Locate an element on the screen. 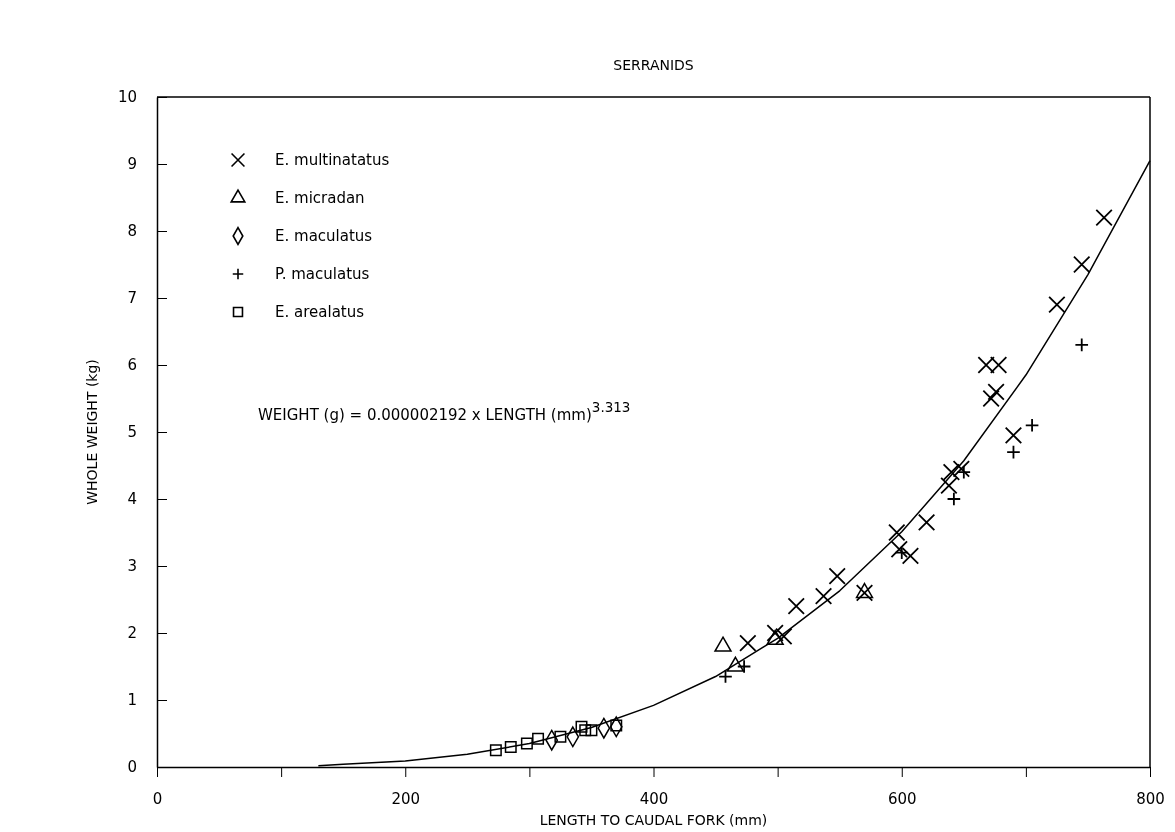 This screenshot has width=1175, height=832. x-tick-label: 0 is located at coordinates (157, 799).